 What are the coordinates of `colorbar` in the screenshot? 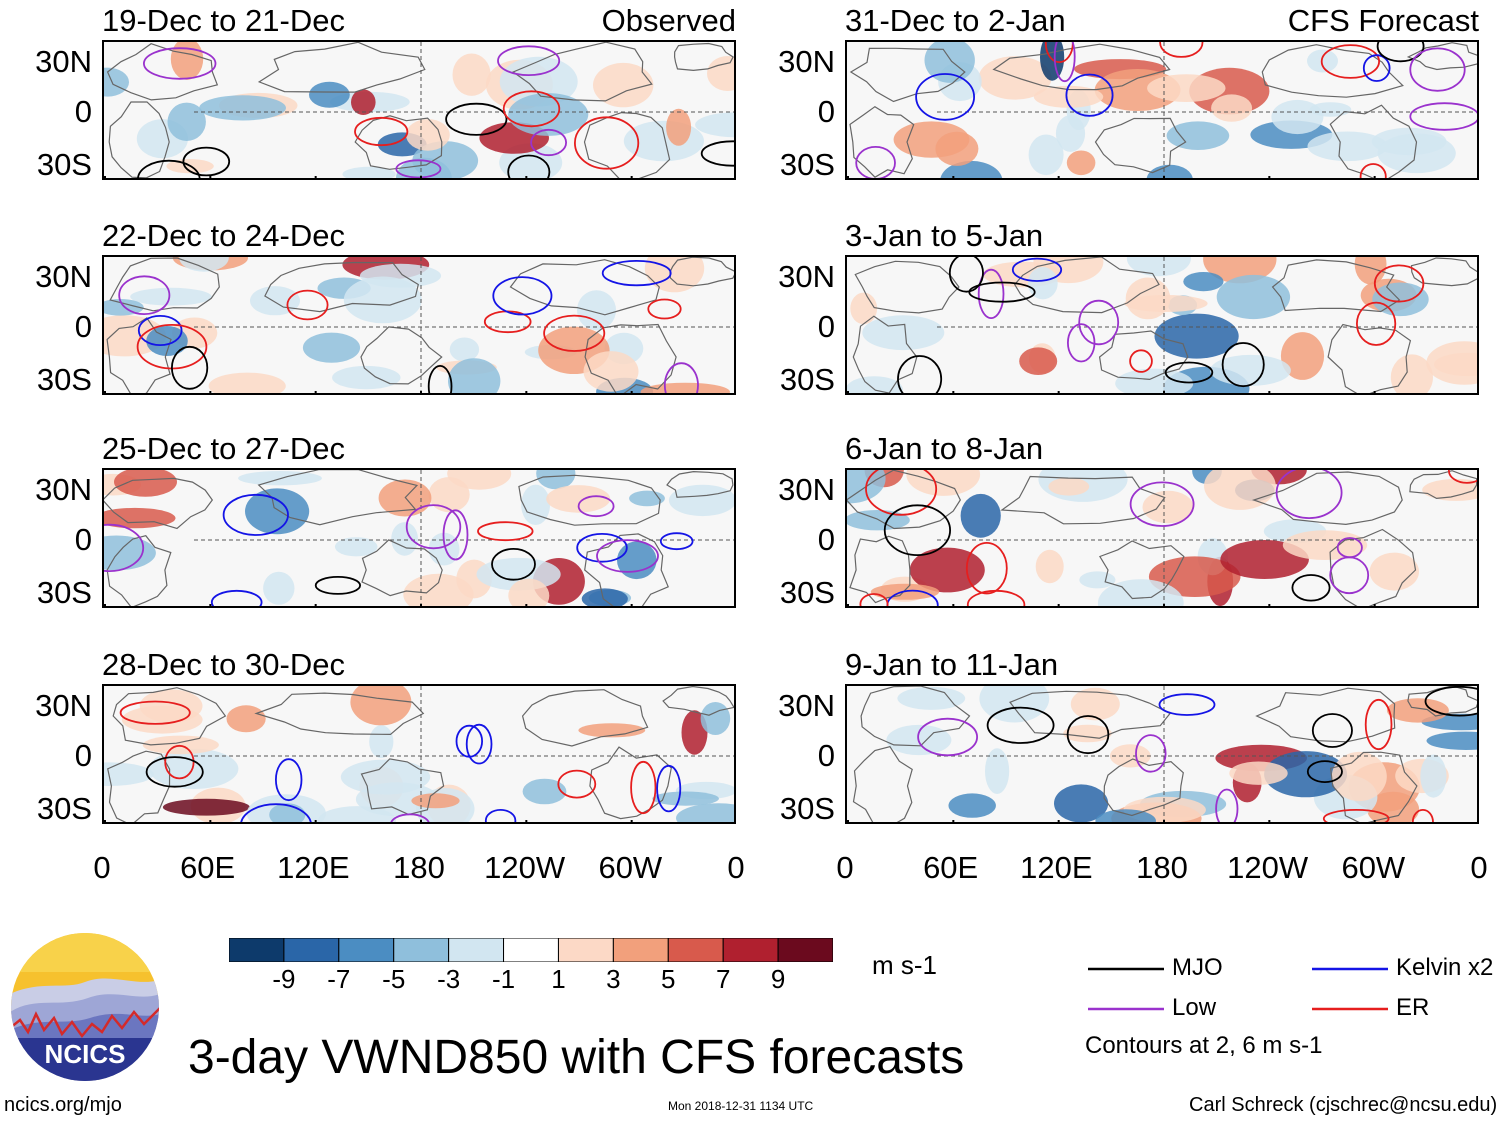 It's located at (531, 950).